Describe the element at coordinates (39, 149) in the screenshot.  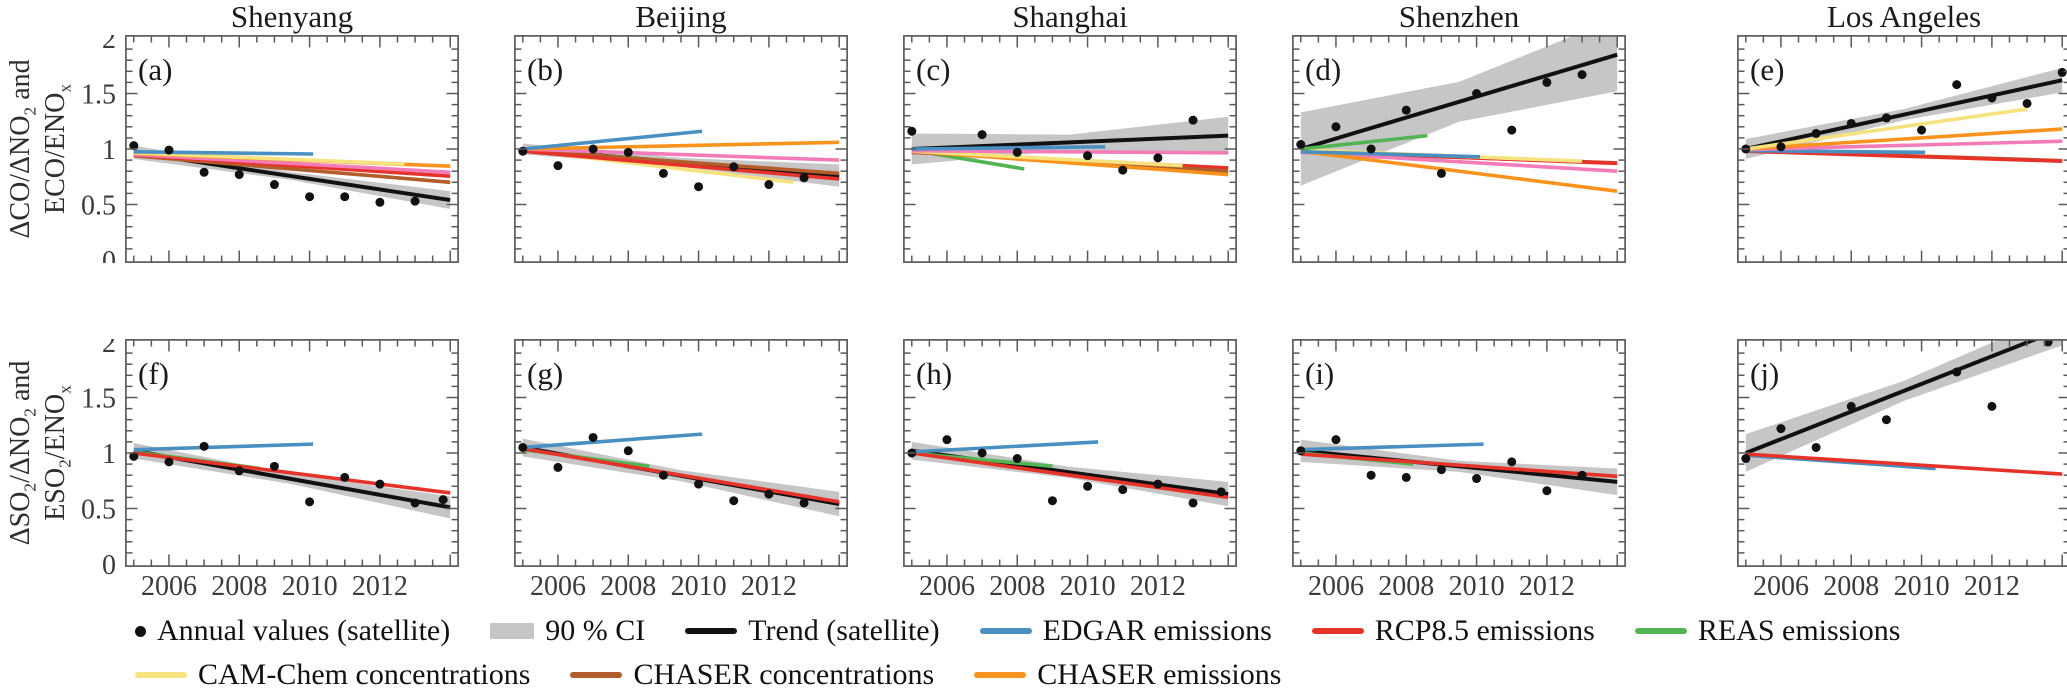
I see `y-axis-label: ΔCO/ΔNO2 and ECO/ENOx` at that location.